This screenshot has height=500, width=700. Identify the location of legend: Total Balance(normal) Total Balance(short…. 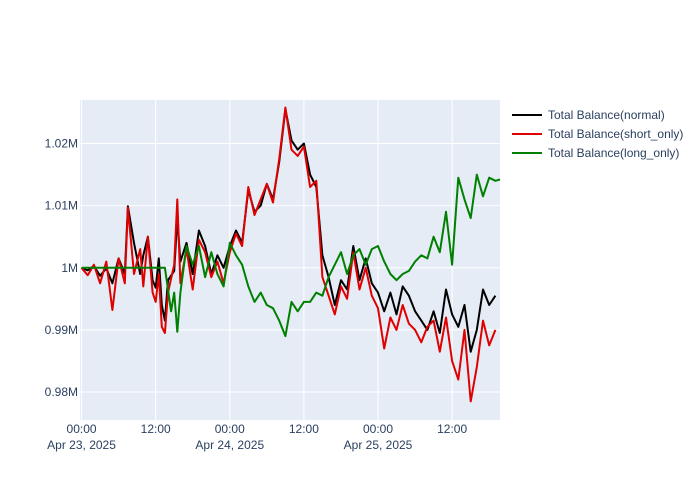
(597, 134).